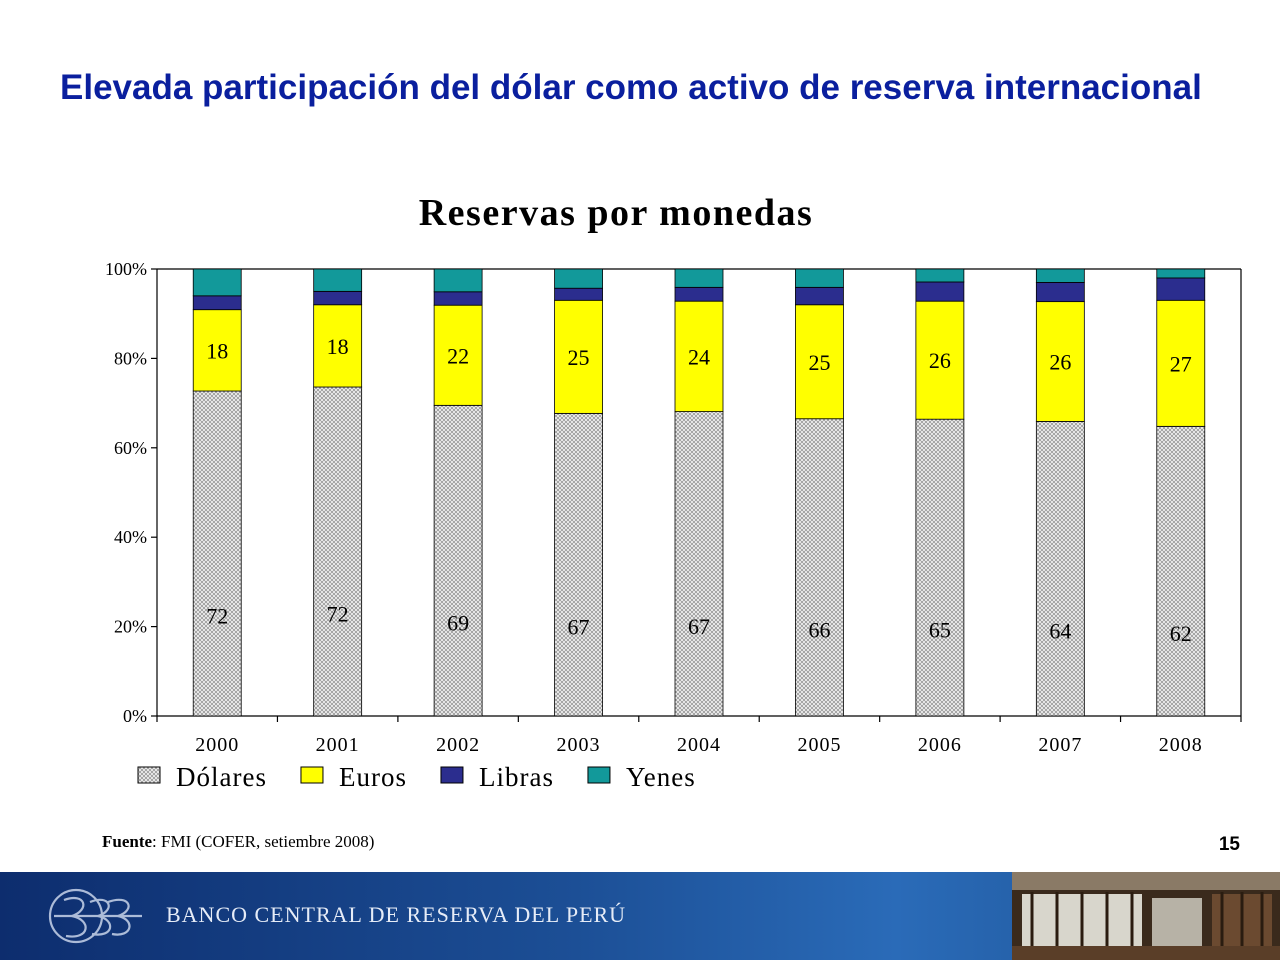 Image resolution: width=1280 pixels, height=960 pixels. What do you see at coordinates (458, 623) in the screenshot?
I see `data-label: 69` at bounding box center [458, 623].